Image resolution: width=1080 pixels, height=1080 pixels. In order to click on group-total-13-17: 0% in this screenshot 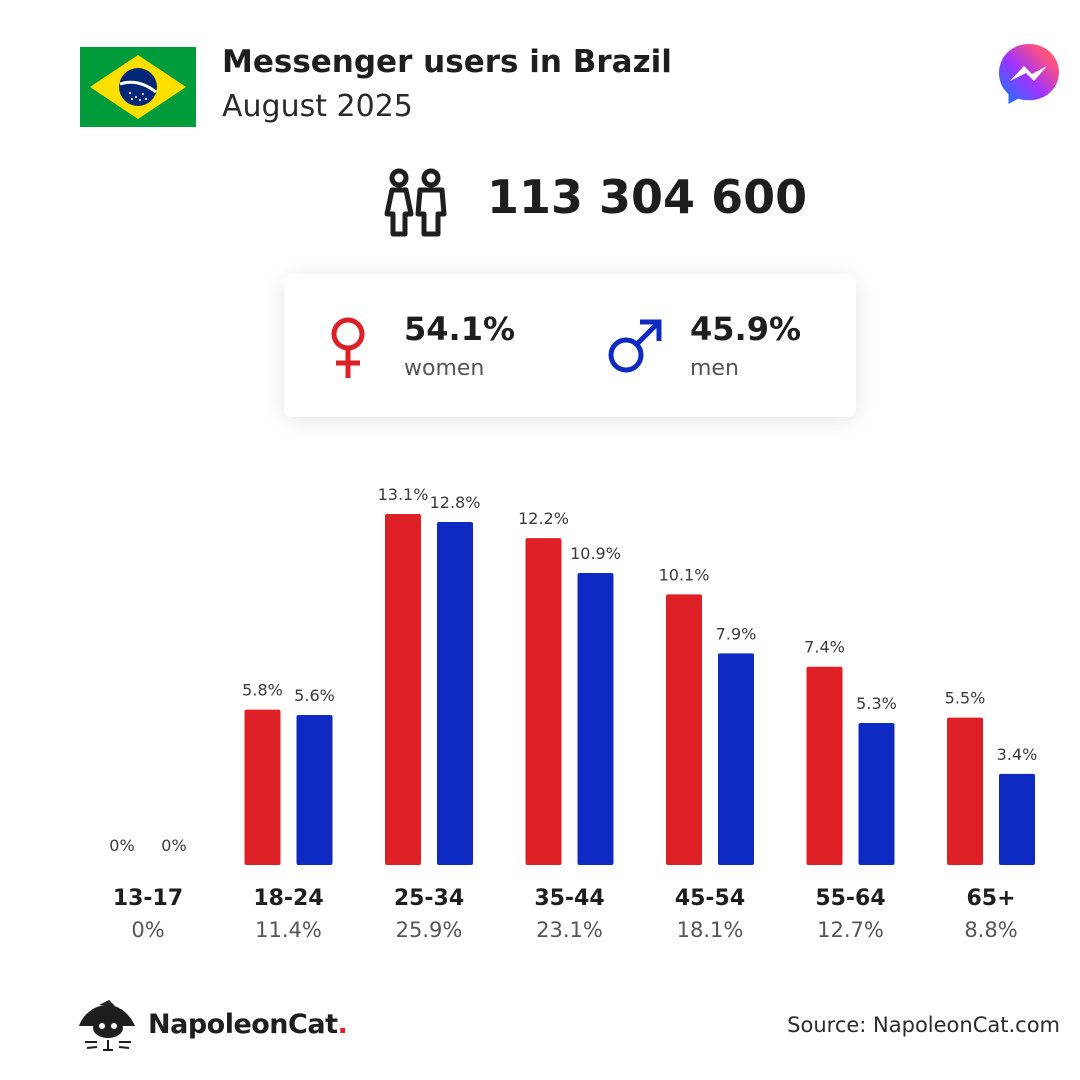, I will do `click(147, 930)`.